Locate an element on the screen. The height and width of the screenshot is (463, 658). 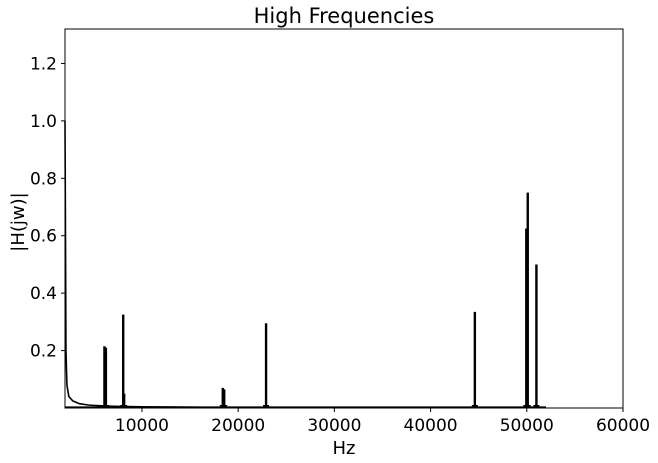
x-tick-label: 10000 is located at coordinates (142, 426).